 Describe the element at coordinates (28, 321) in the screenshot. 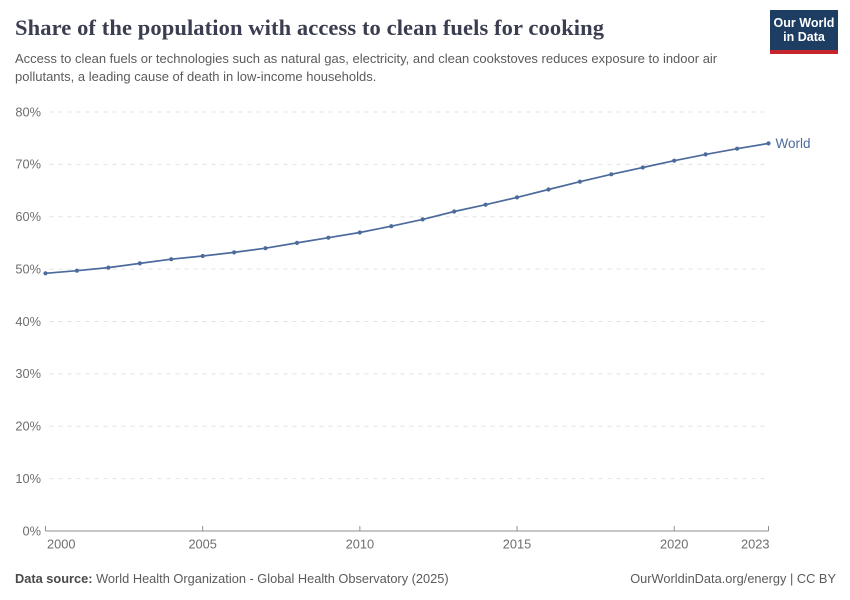

I see `y-tick-label: 40%` at that location.